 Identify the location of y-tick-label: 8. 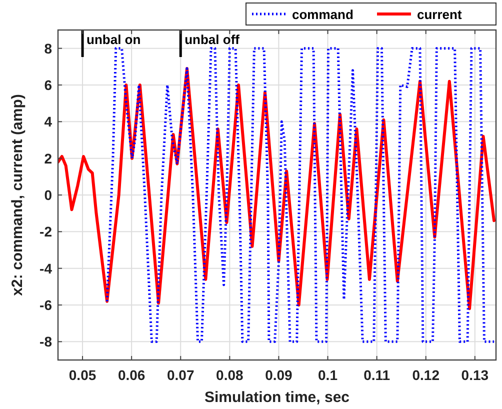
(48, 48).